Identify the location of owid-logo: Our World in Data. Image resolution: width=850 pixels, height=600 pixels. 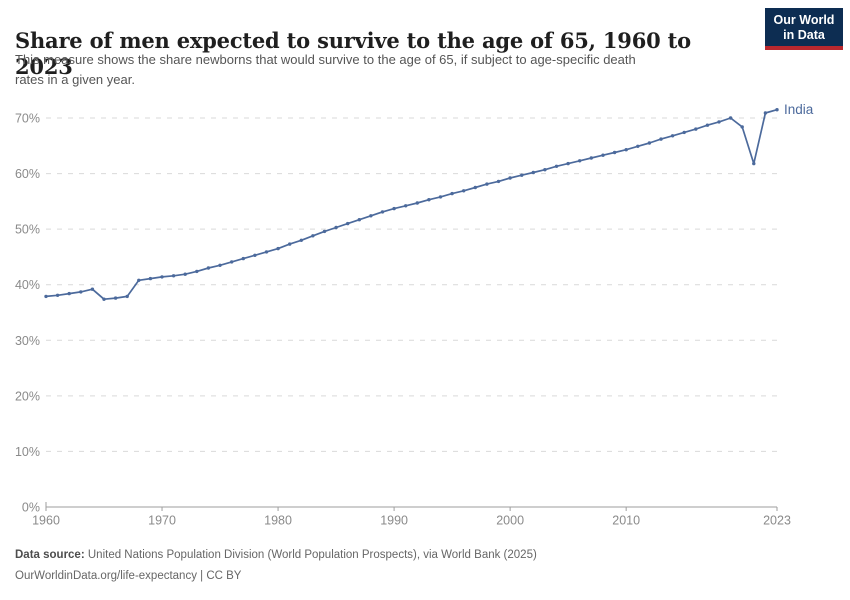
(804, 29).